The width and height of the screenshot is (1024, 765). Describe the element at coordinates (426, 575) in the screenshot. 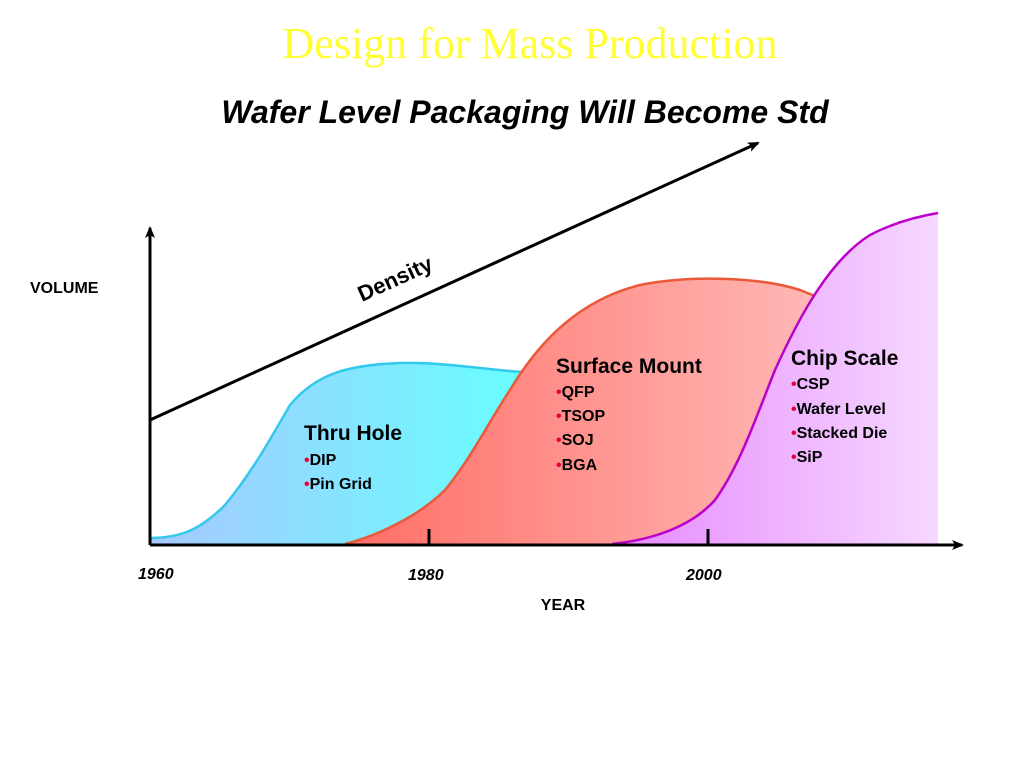

I see `year-label-1980: 1980` at that location.